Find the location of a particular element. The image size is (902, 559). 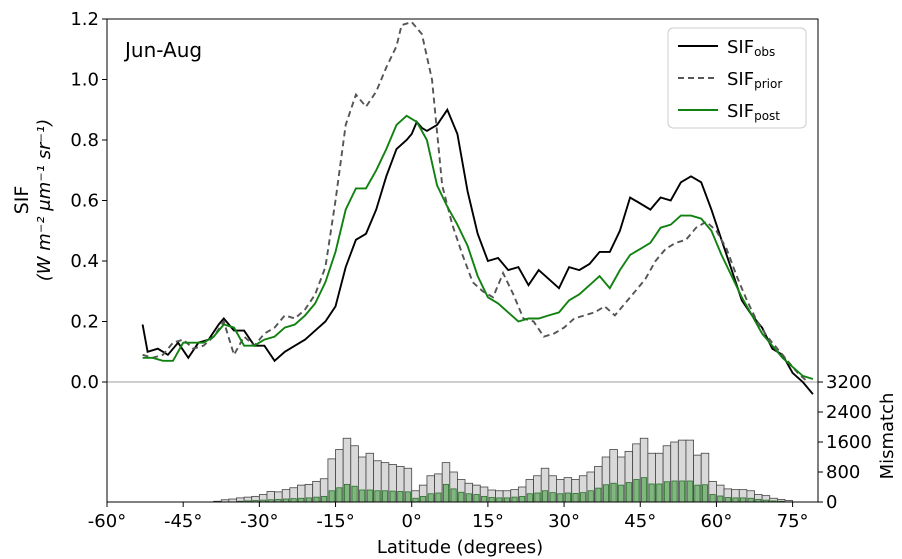

svg-text: SIFpost is located at coordinates (753, 112).